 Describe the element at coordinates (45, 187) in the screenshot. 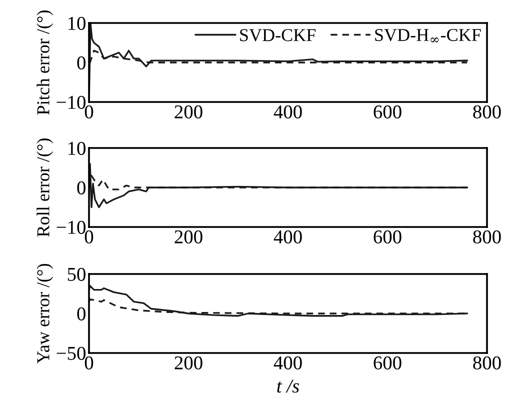

I see `y-axis-title: Roll error /(°)` at that location.